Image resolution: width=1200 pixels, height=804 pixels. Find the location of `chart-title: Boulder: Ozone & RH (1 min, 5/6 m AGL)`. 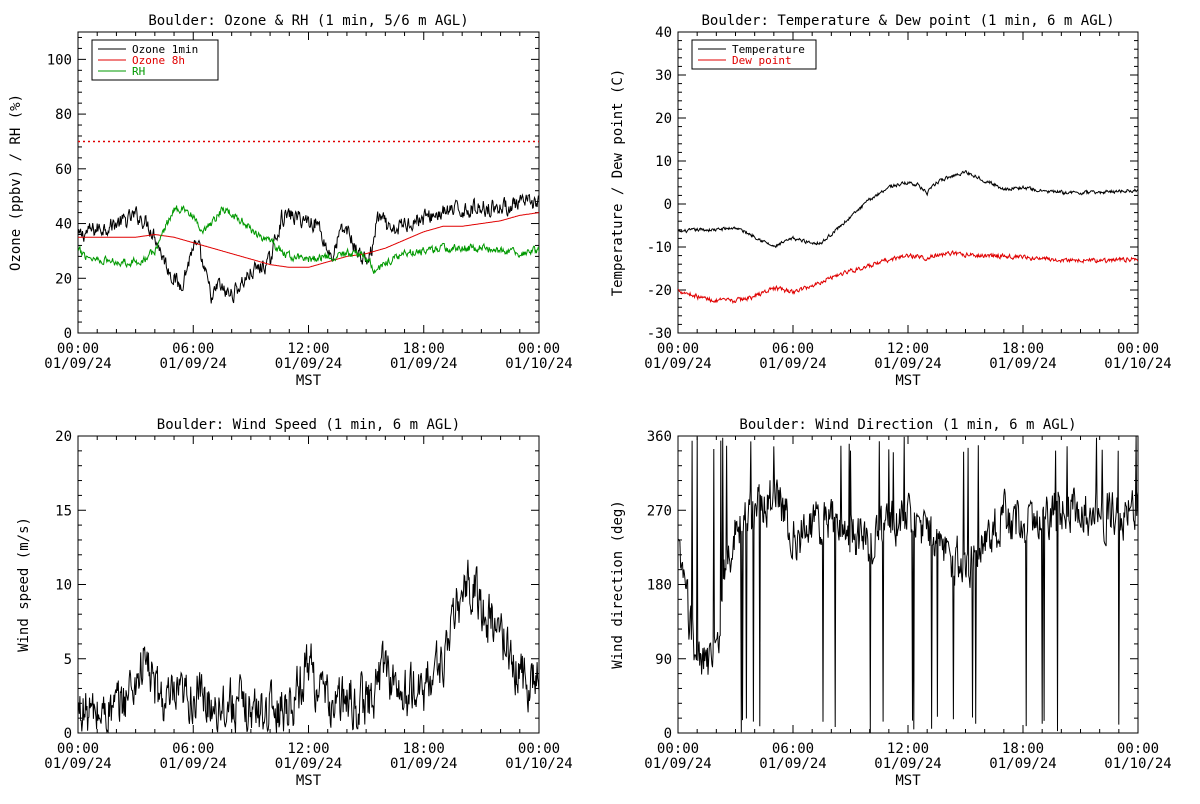

chart-title: Boulder: Ozone & RH (1 min, 5/6 m AGL) is located at coordinates (308, 21).